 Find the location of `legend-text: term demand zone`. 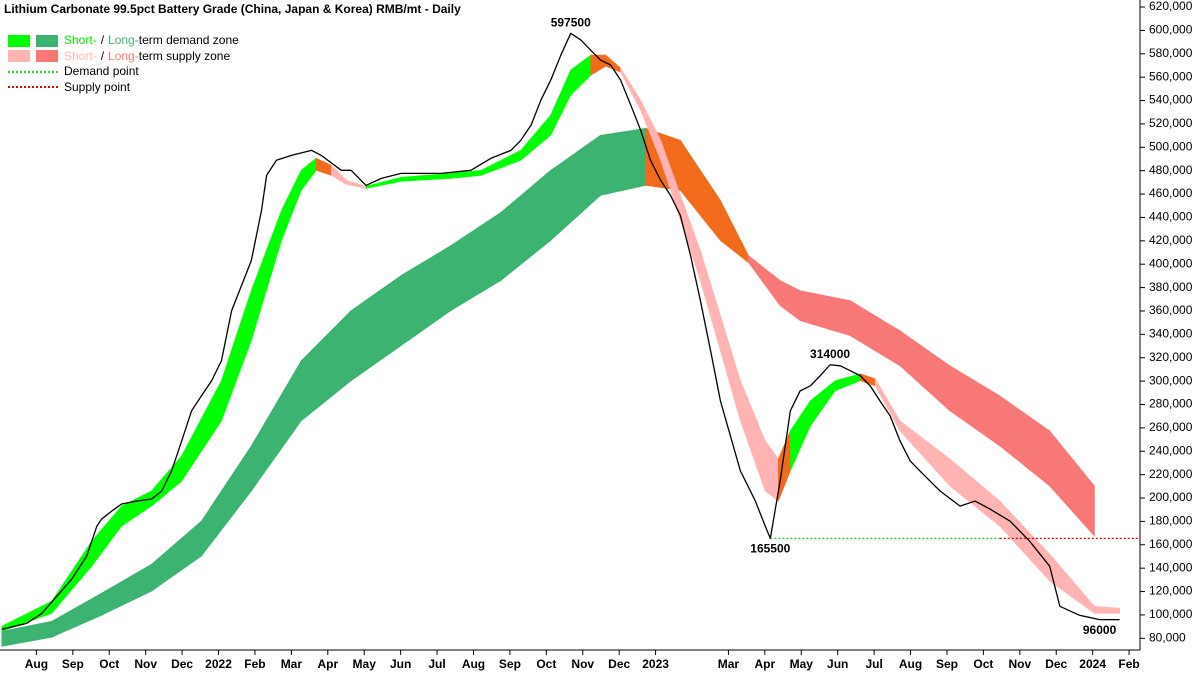

legend-text: term demand zone is located at coordinates (188, 40).